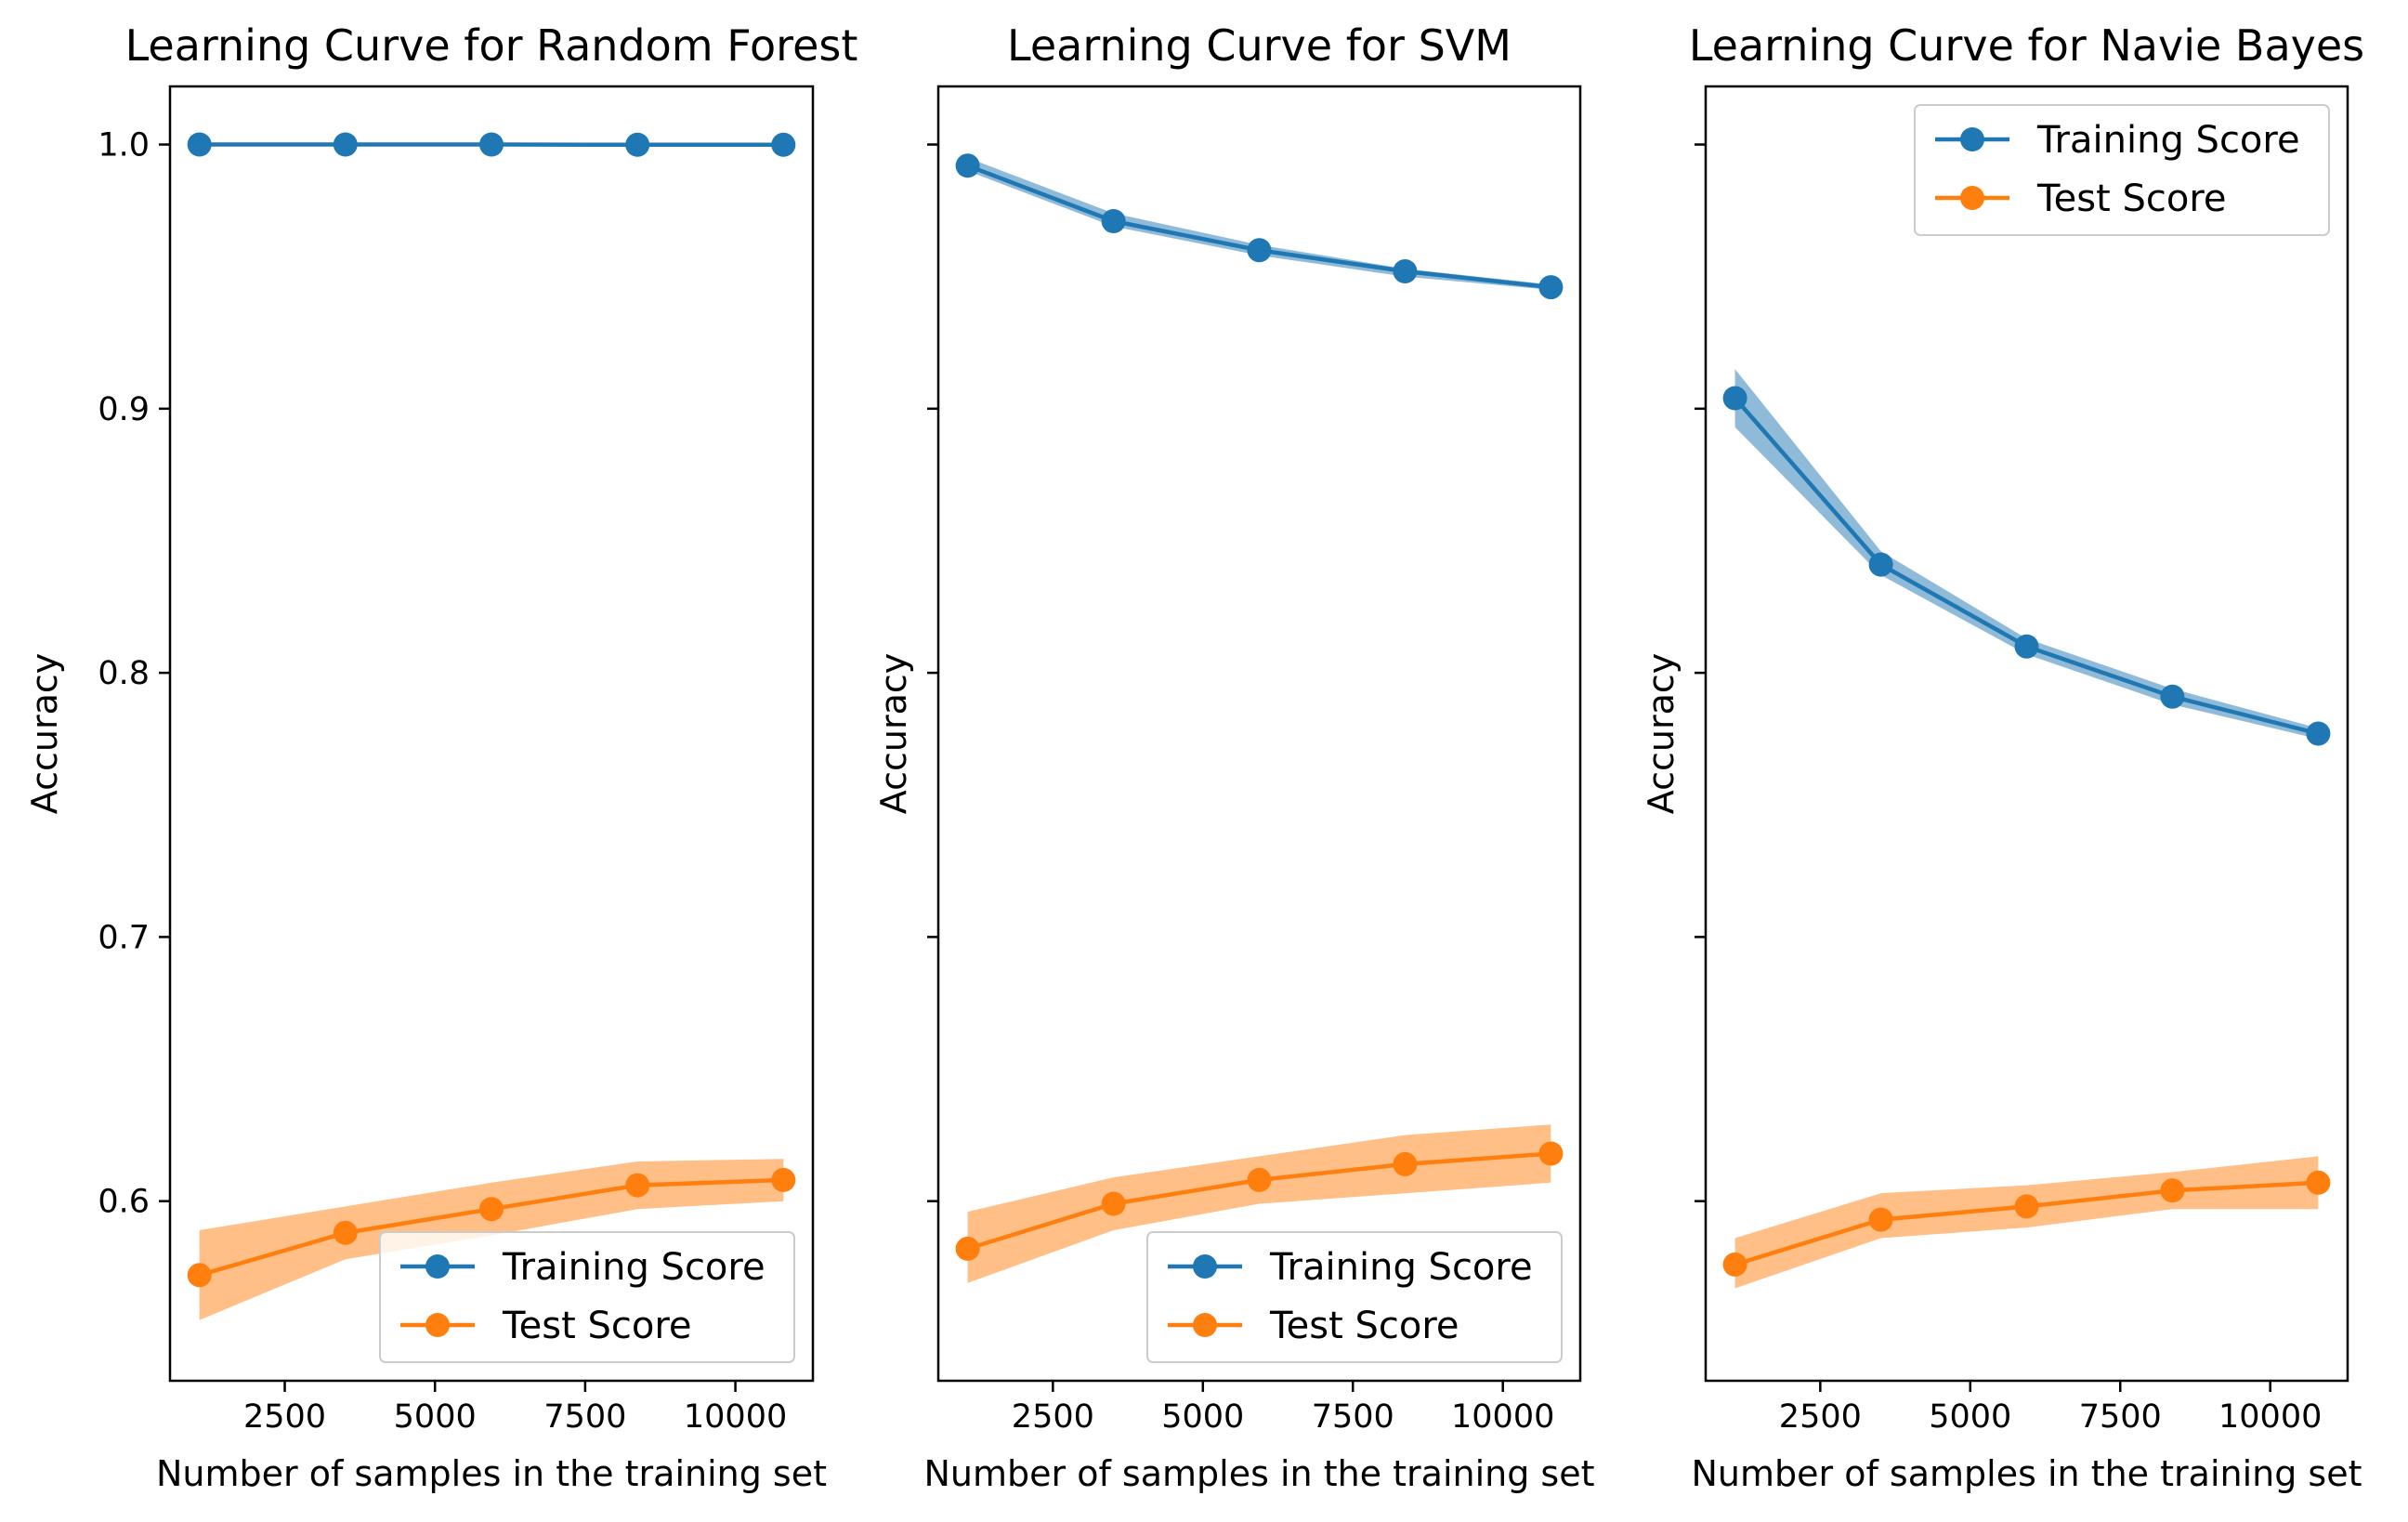 This screenshot has height=1522, width=2408. Describe the element at coordinates (124, 673) in the screenshot. I see `y-tick-label: 0.8` at that location.